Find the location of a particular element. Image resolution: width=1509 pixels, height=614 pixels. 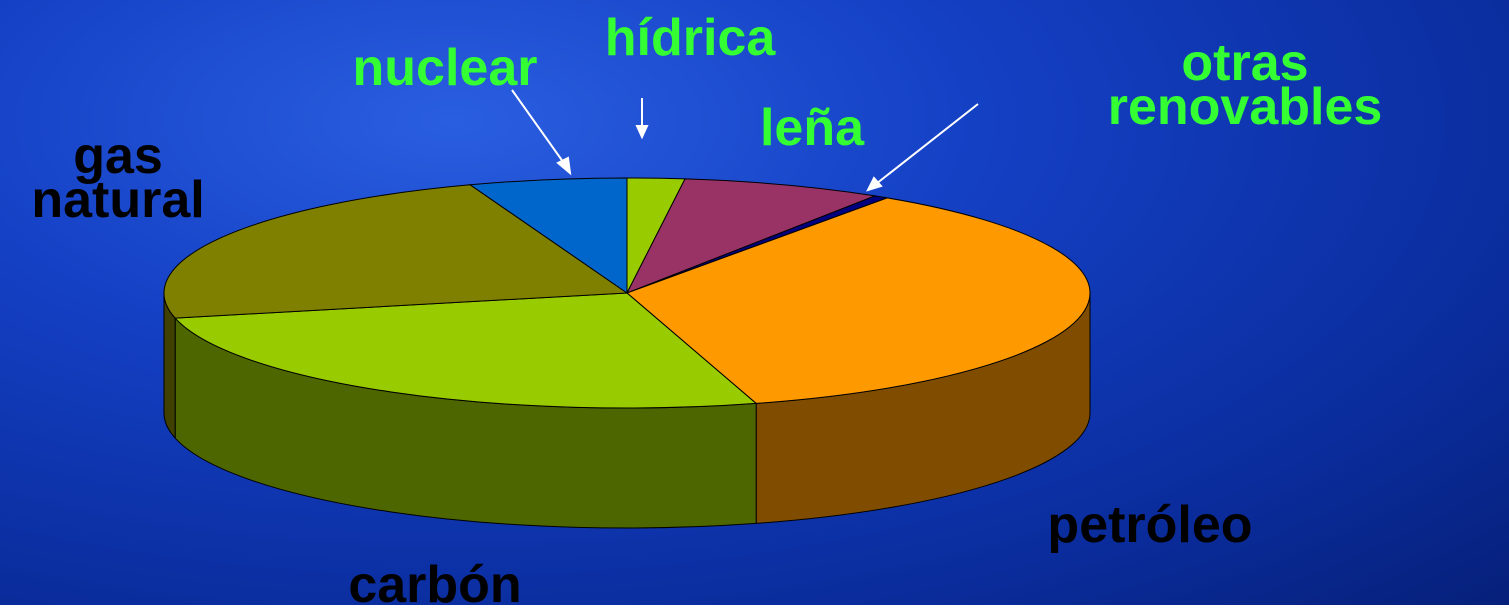

slice-label: gas natural is located at coordinates (118, 178).